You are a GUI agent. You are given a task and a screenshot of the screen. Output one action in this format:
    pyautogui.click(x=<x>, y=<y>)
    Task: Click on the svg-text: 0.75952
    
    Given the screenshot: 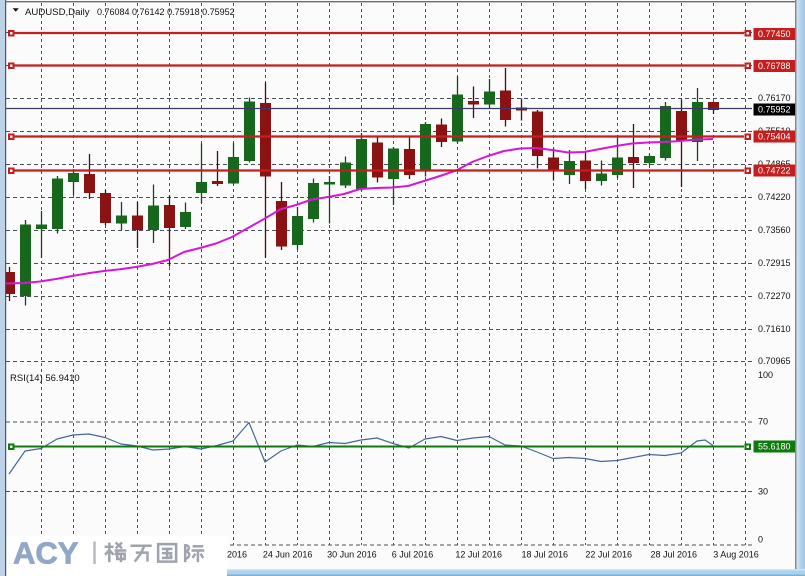 What is the action you would take?
    pyautogui.click(x=774, y=110)
    